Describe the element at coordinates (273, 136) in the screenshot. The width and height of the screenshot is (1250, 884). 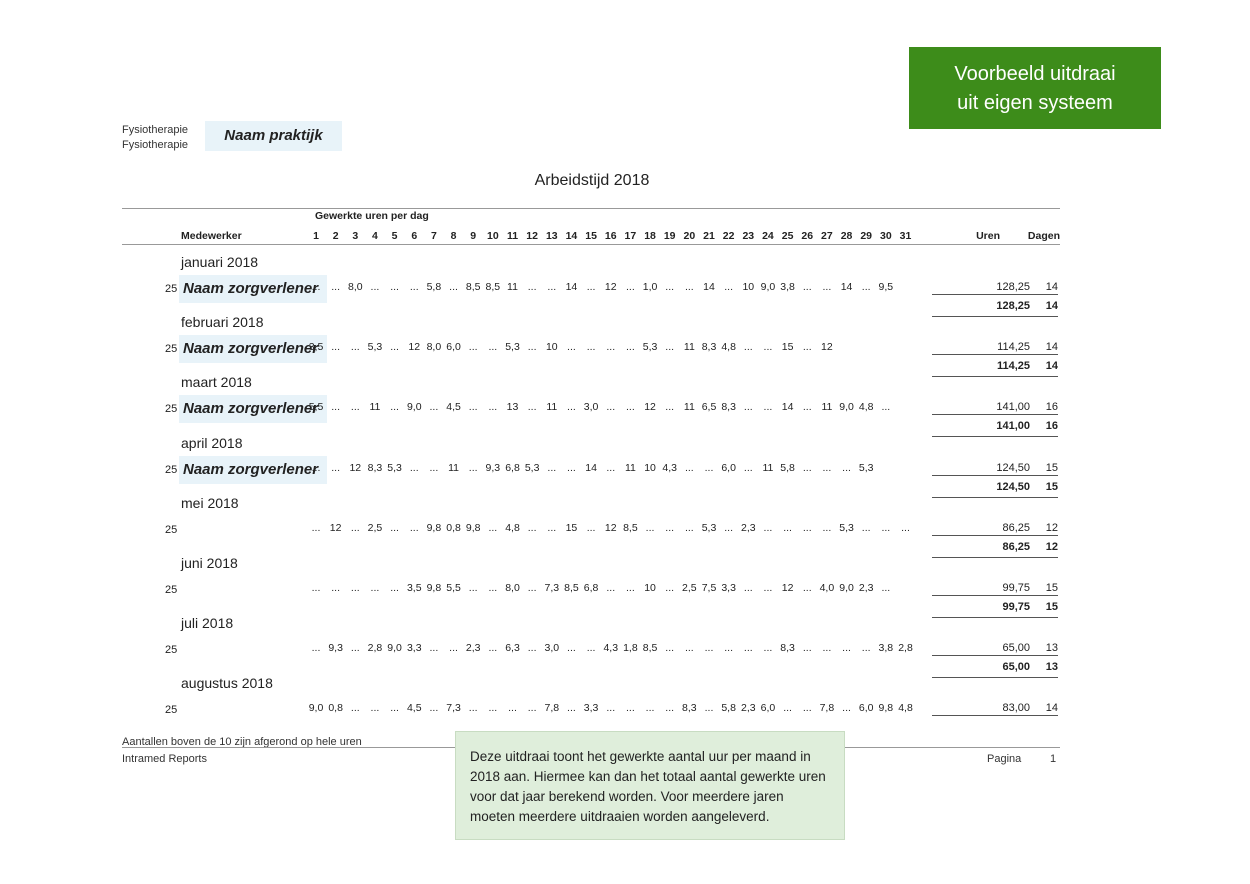
I see `practice-name: Naam praktijk` at that location.